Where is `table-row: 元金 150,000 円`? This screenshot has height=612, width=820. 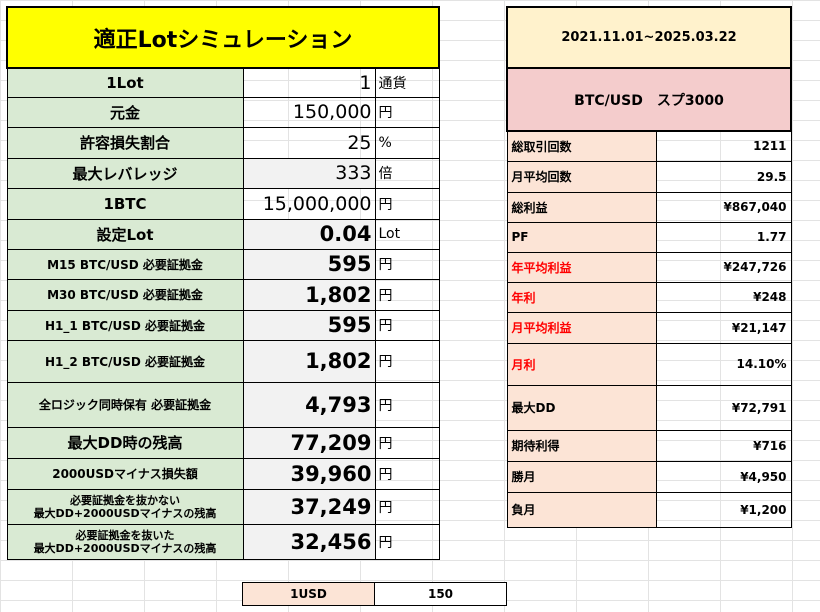 table-row: 元金 150,000 円 is located at coordinates (223, 112).